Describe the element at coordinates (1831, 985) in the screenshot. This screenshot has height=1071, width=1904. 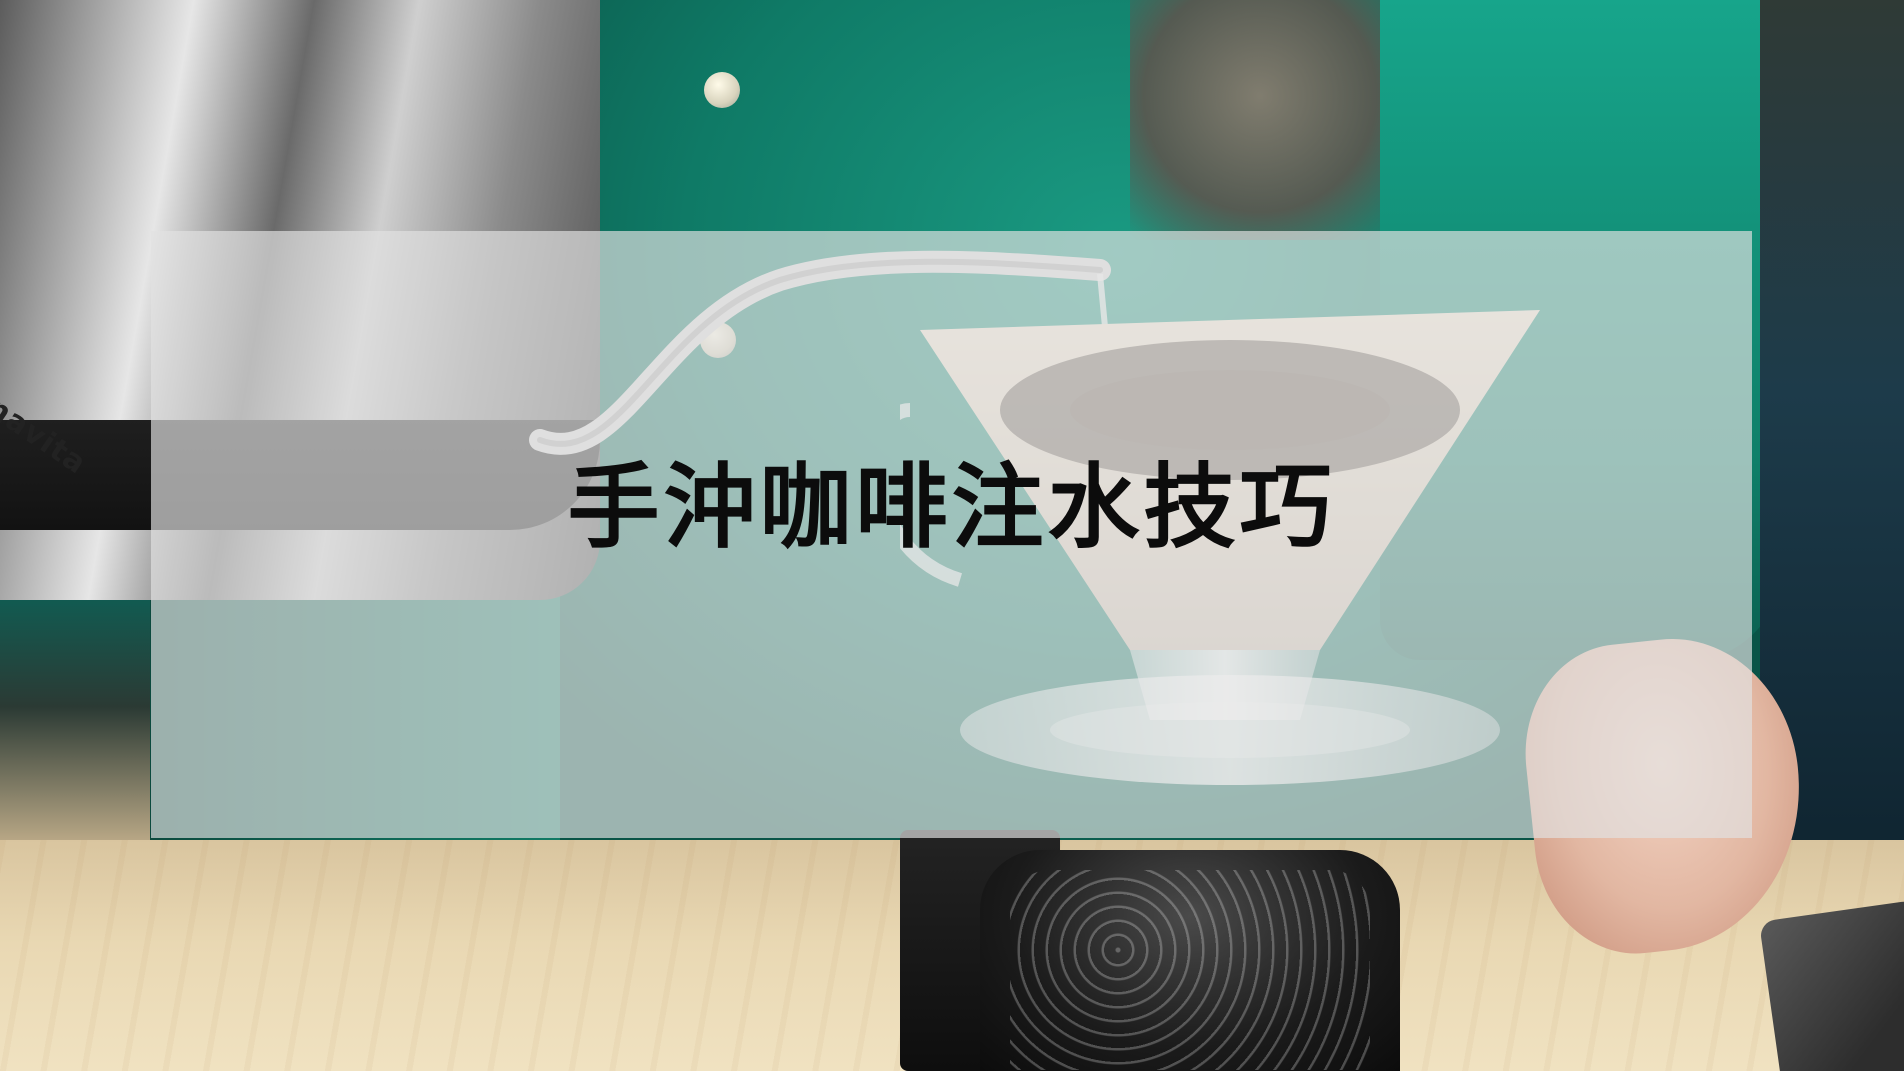
I see `table-object` at that location.